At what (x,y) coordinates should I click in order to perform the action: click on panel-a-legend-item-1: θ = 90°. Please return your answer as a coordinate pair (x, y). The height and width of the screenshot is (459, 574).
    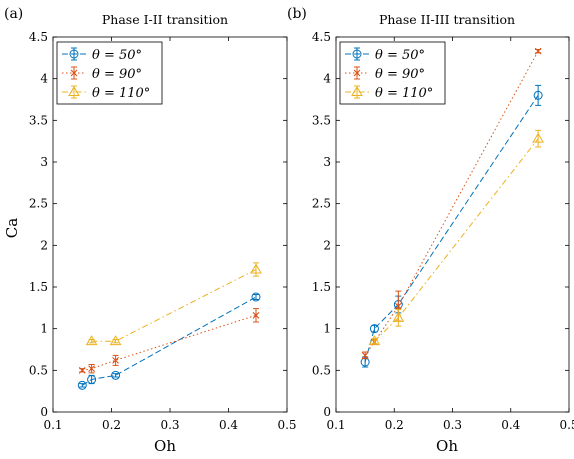
    Looking at the image, I should click on (102, 74).